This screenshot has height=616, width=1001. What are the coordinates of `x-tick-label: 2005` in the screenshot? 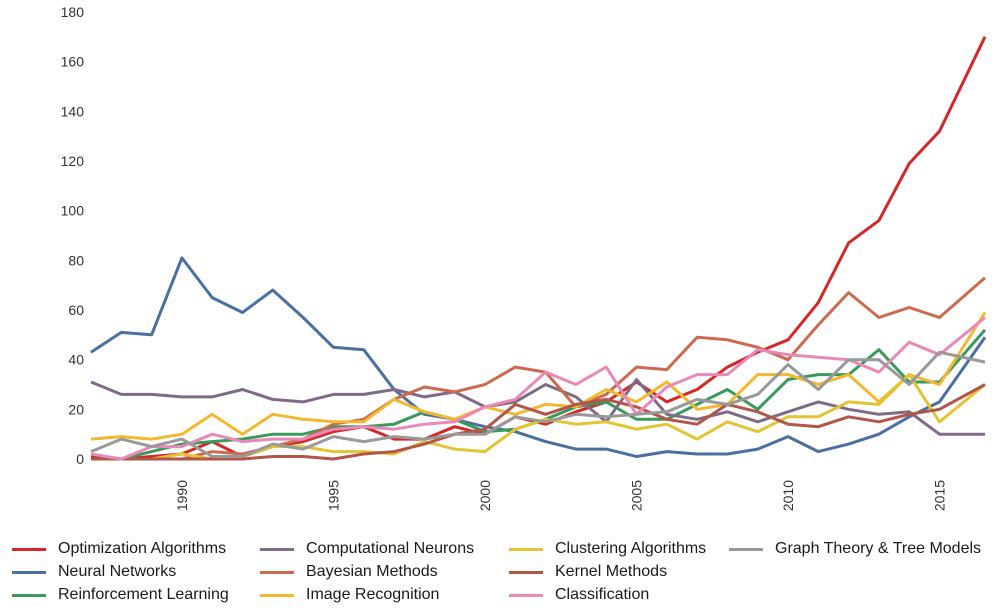 It's located at (636, 495).